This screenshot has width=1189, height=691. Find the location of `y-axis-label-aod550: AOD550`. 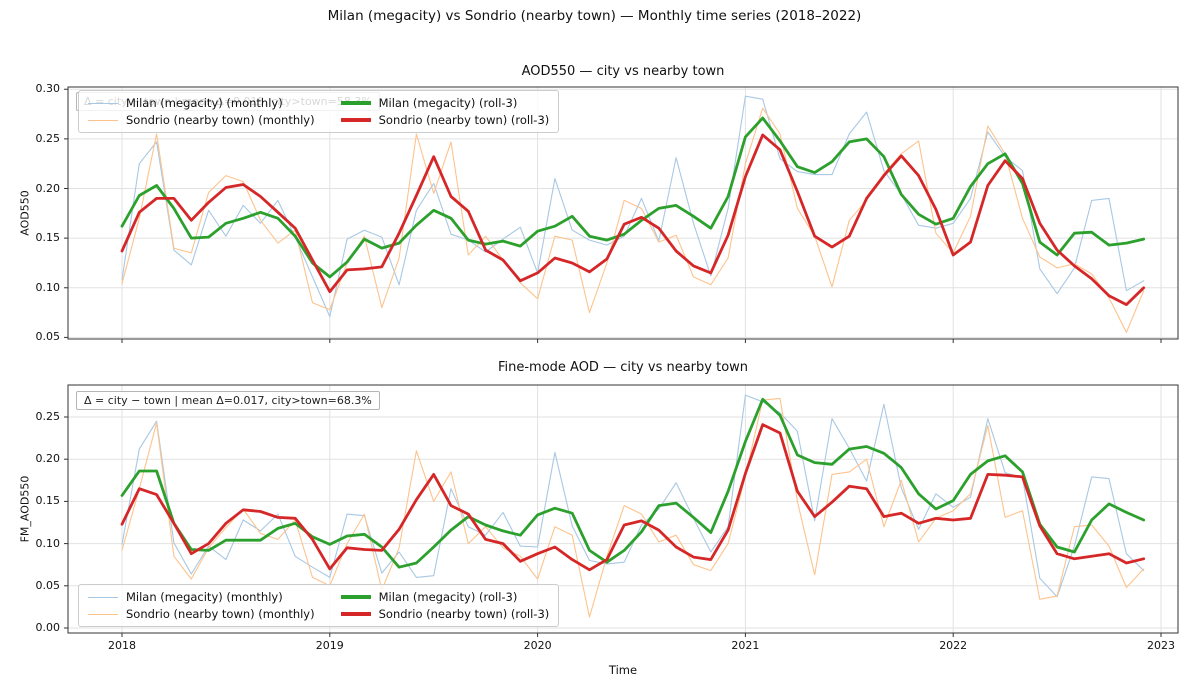

y-axis-label-aod550: AOD550 is located at coordinates (25, 213).